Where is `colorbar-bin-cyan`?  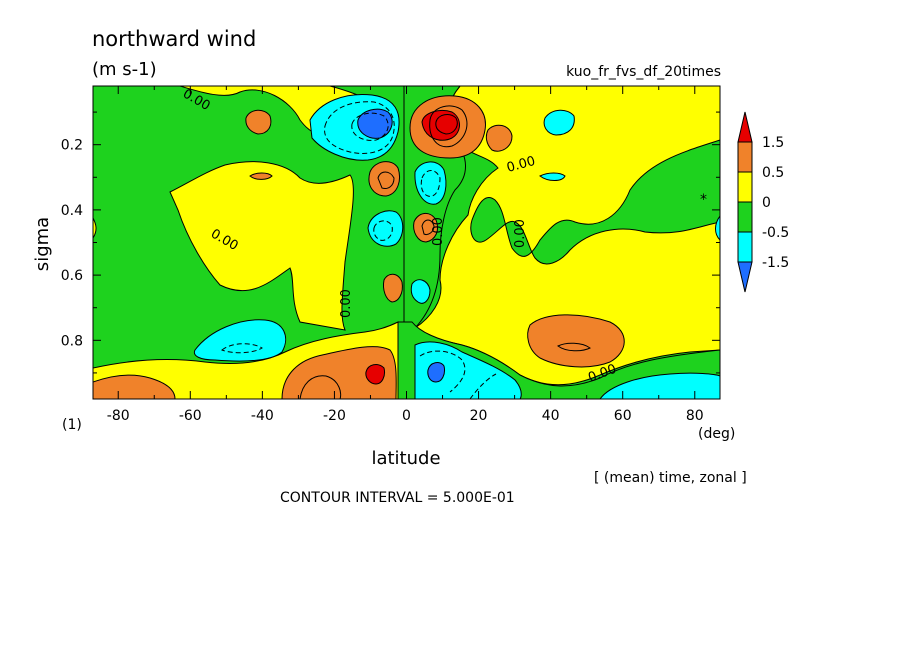
colorbar-bin-cyan is located at coordinates (745, 247).